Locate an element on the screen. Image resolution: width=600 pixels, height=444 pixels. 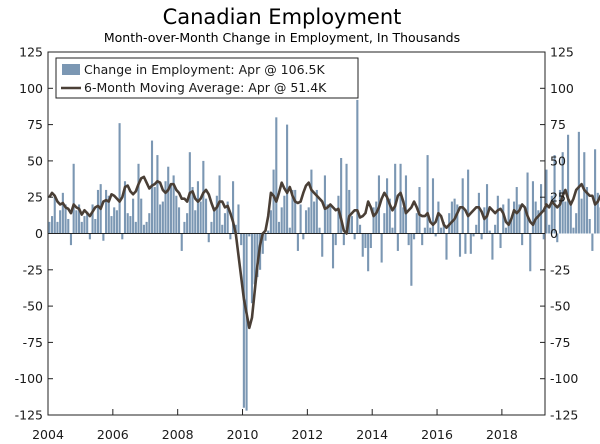
y-tick-label: -125 is located at coordinates (29, 415).